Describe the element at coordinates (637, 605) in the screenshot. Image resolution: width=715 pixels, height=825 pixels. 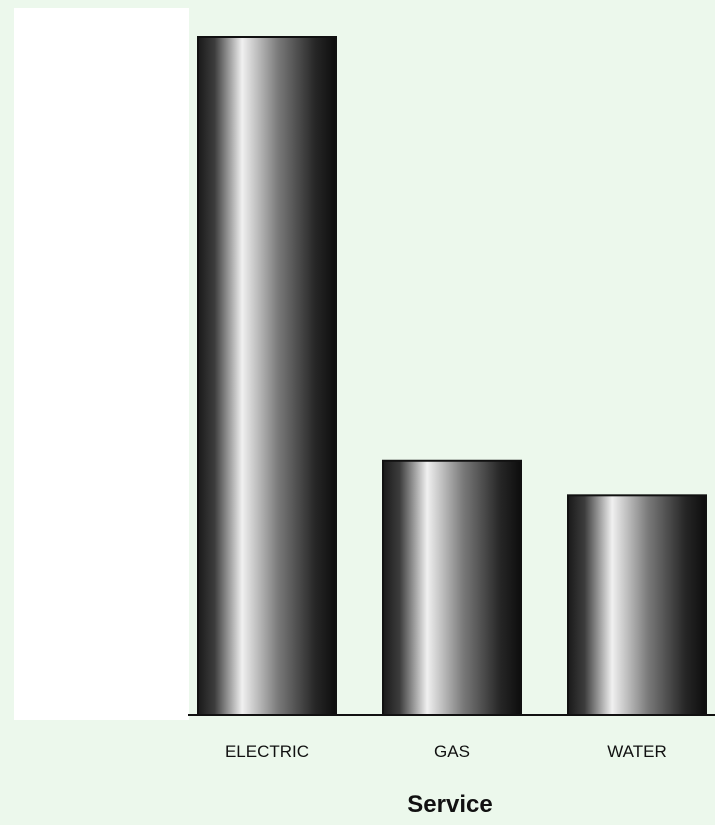
I see `bar-water` at that location.